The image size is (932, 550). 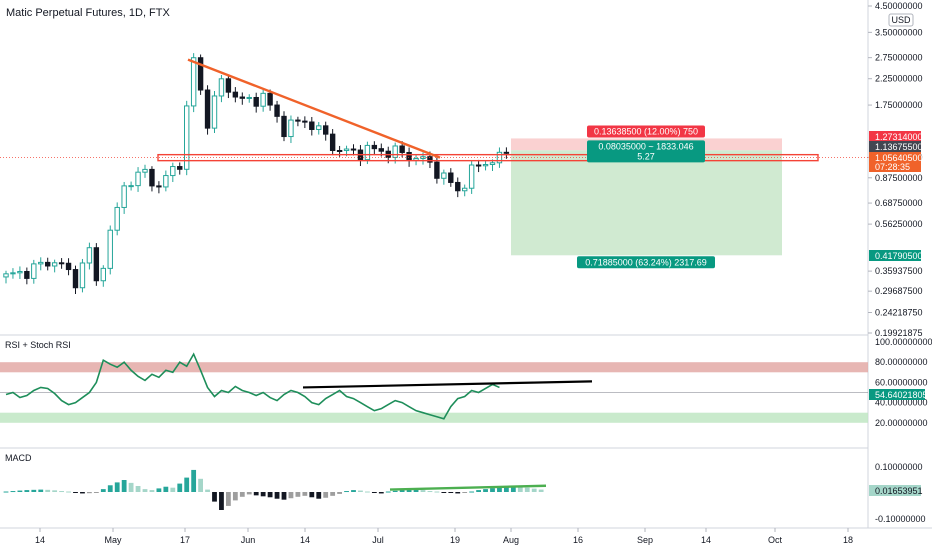 What do you see at coordinates (275, 489) in the screenshot?
I see `macd-pane` at bounding box center [275, 489].